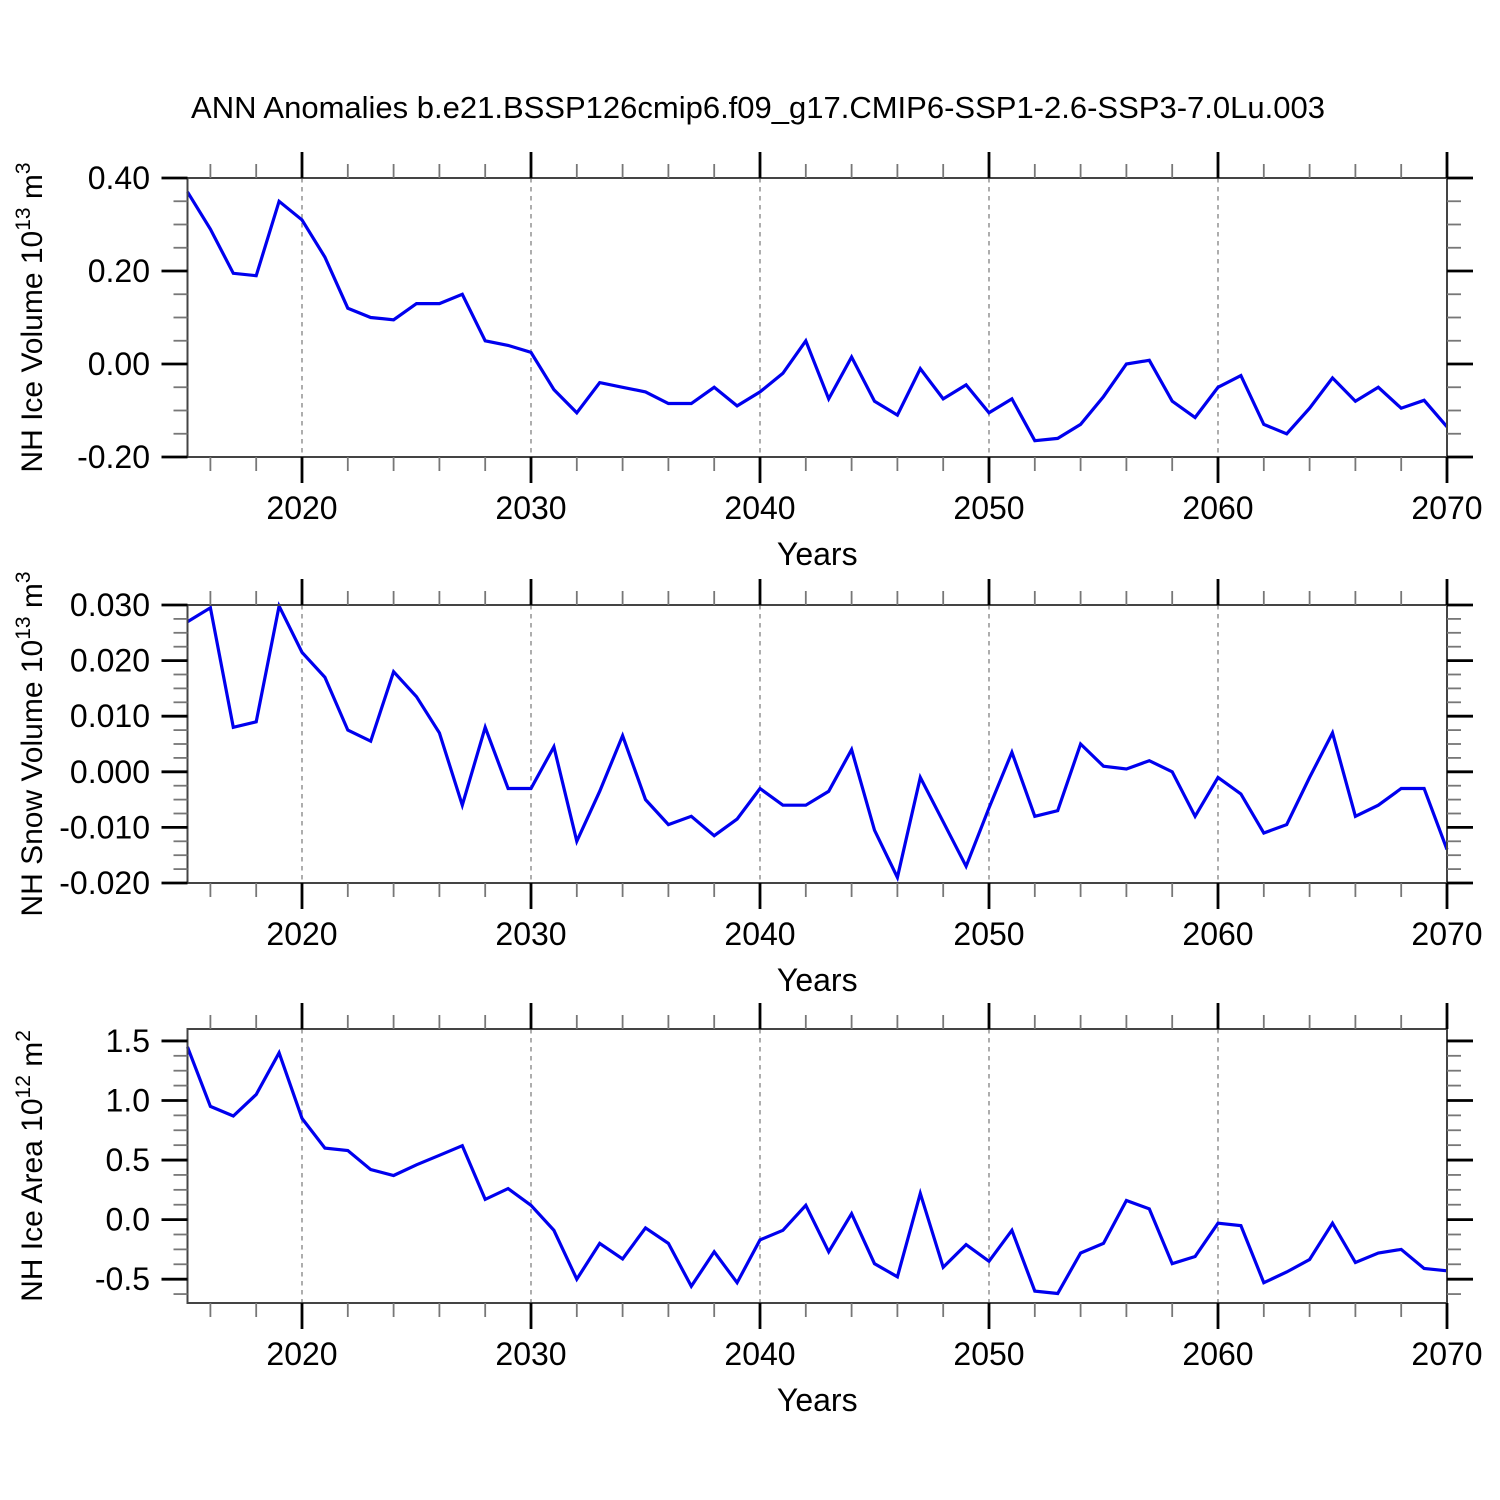 The height and width of the screenshot is (1500, 1500). Describe the element at coordinates (817, 554) in the screenshot. I see `nh-ice-volume-xlabel: Years` at that location.